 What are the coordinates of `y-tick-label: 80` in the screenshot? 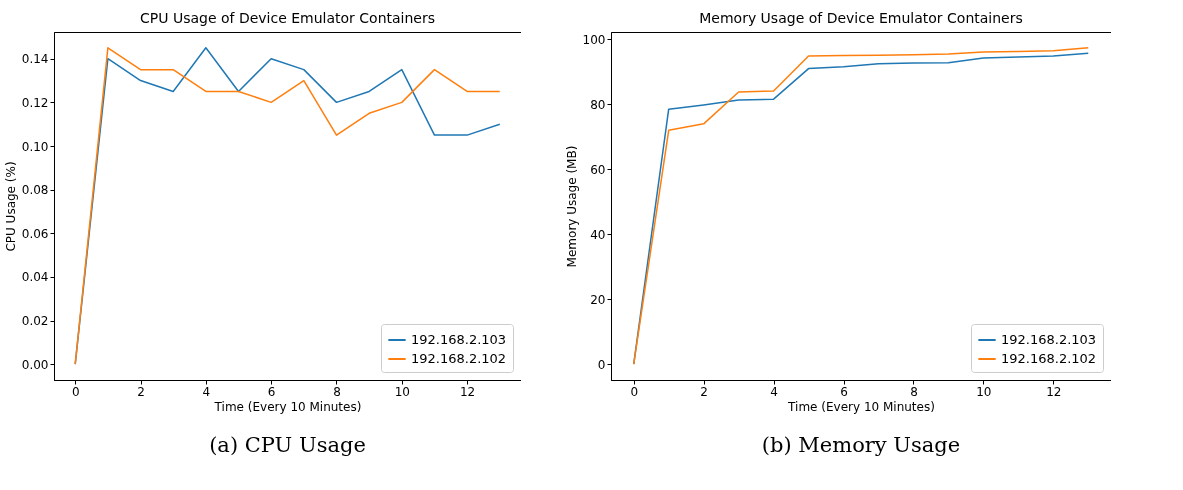 It's located at (598, 104).